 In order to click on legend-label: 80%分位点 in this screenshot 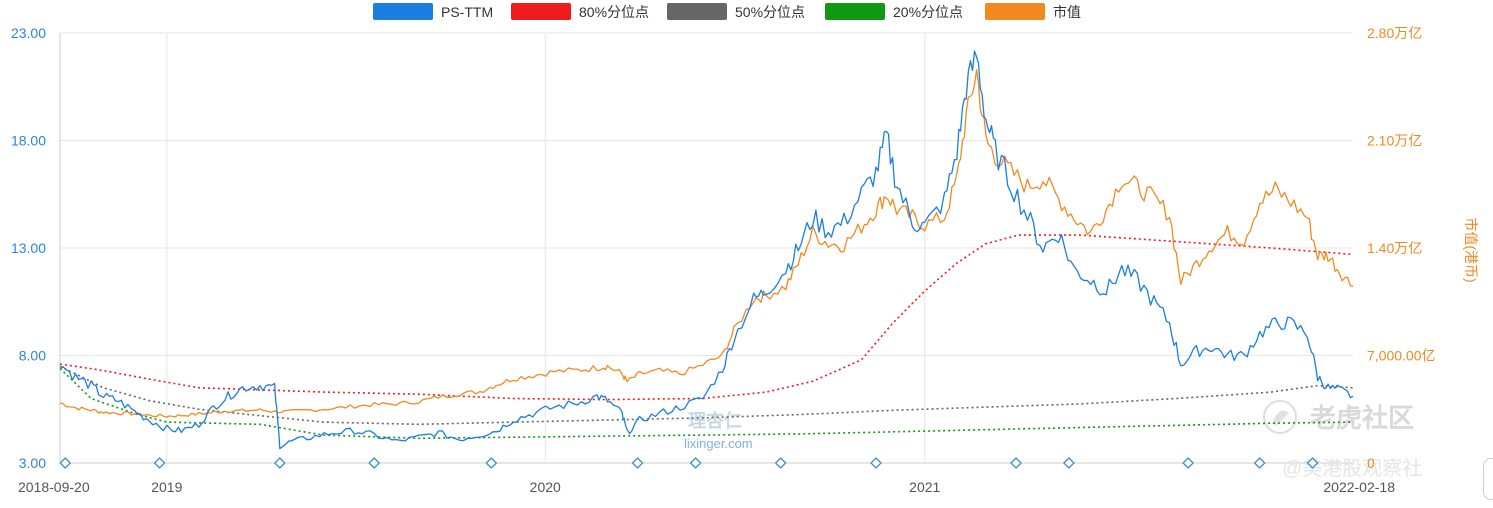, I will do `click(614, 12)`.